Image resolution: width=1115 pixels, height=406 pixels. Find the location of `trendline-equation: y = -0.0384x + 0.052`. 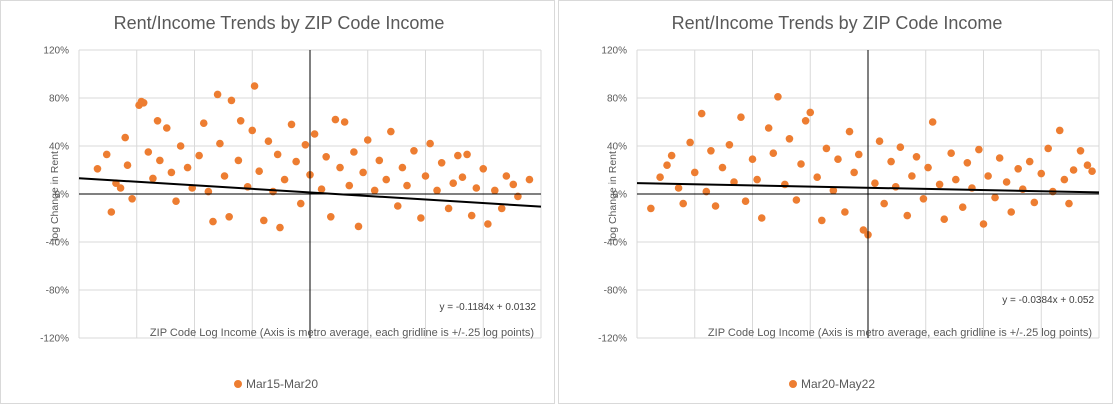

trendline-equation: y = -0.0384x + 0.052 is located at coordinates (1048, 300).